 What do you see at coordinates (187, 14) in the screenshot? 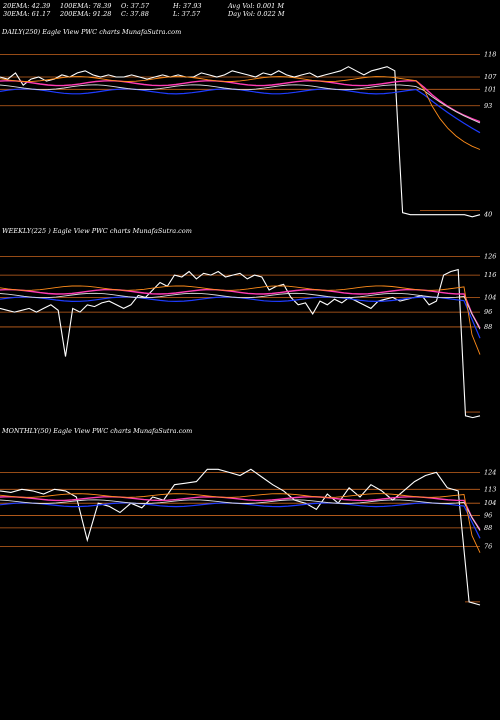
I see `header-stat-row2-3: L: 37.57` at bounding box center [187, 14].